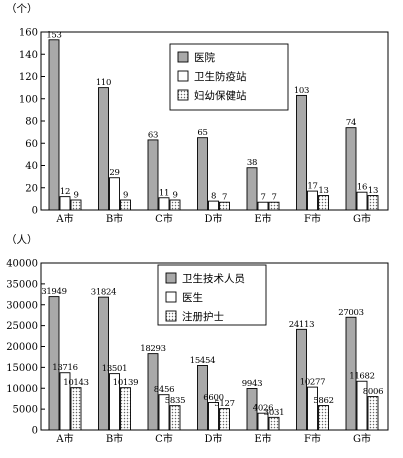 This screenshot has width=403, height=458. Describe the element at coordinates (54, 292) in the screenshot. I see `data-label: 31949` at that location.